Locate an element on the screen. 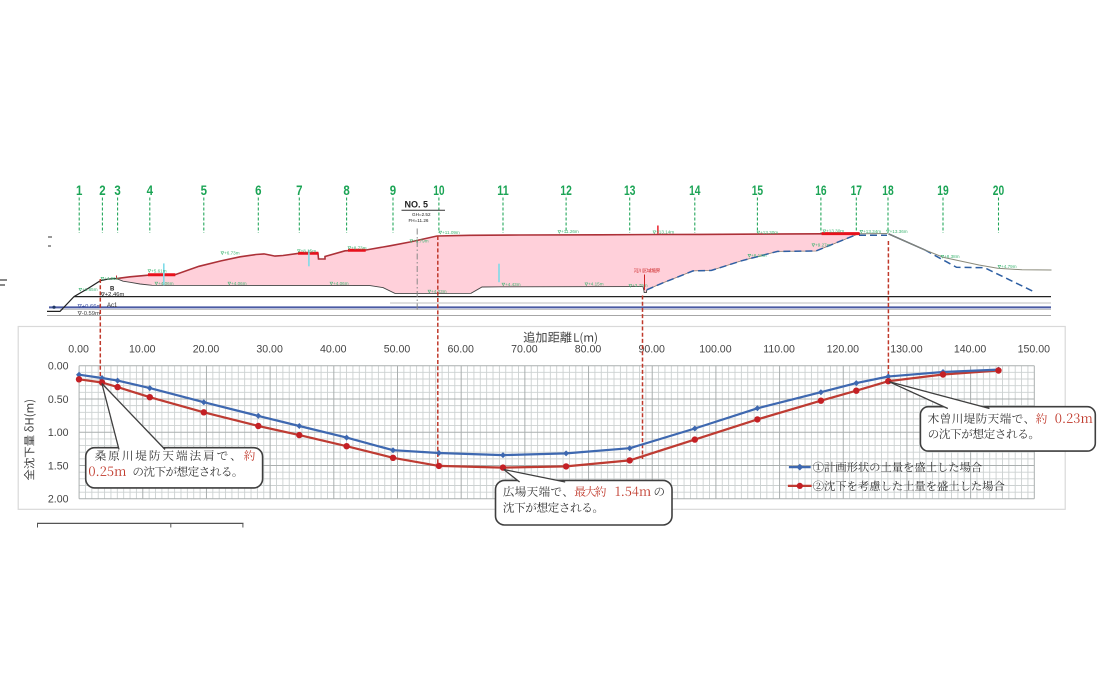  svg-text: +5.61m is located at coordinates (159, 270).